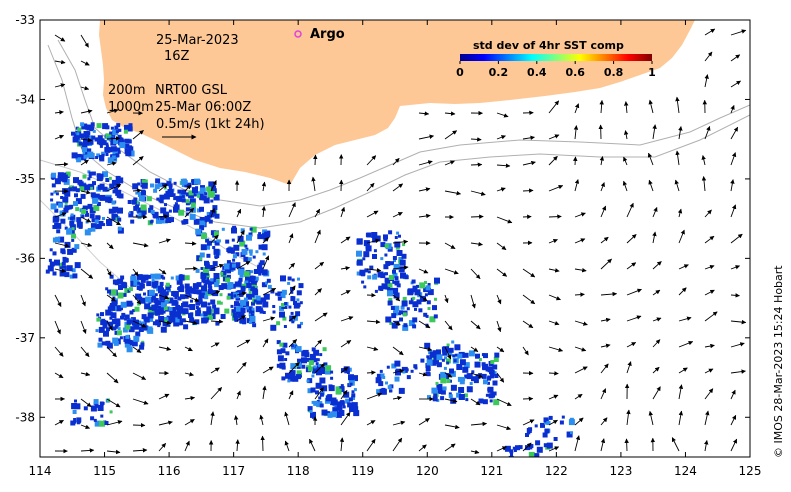  Describe the element at coordinates (575, 72) in the screenshot. I see `colorbar-tick-label: 0.6` at that location.